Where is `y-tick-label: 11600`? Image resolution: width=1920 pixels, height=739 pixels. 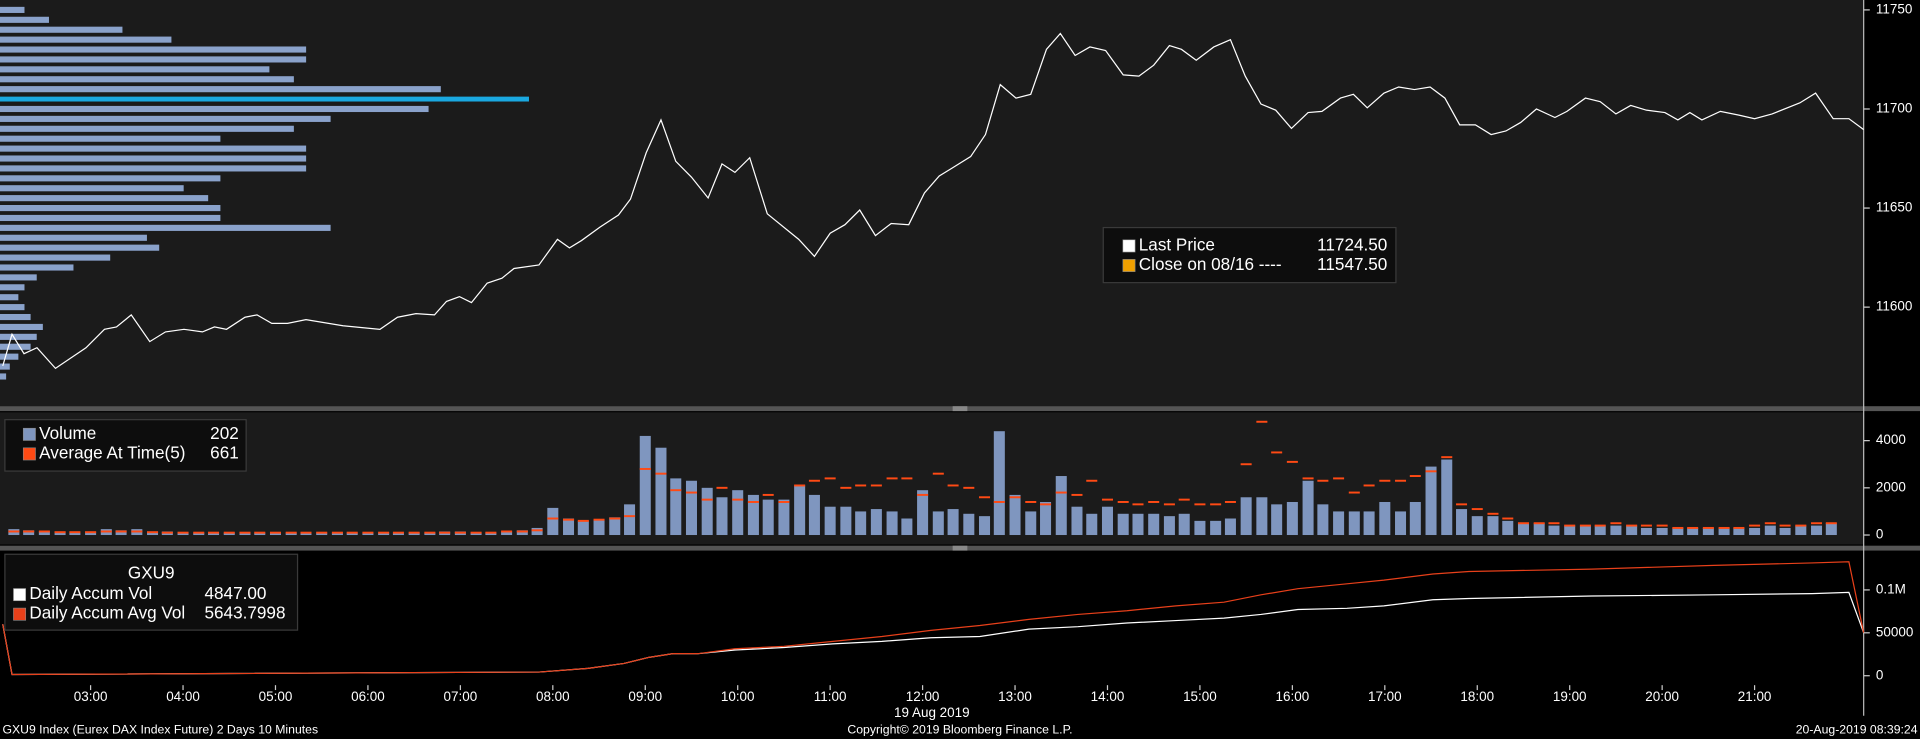 y-tick-label: 11600 is located at coordinates (1894, 306).